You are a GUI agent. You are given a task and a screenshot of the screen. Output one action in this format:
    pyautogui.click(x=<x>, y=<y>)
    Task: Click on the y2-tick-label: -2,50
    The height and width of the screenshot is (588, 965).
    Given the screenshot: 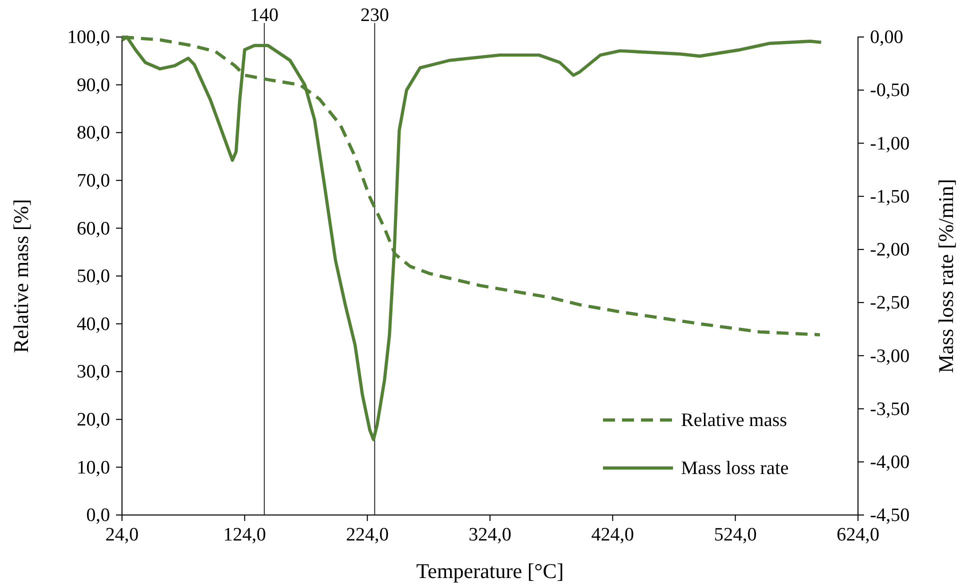 What is the action you would take?
    pyautogui.click(x=890, y=303)
    